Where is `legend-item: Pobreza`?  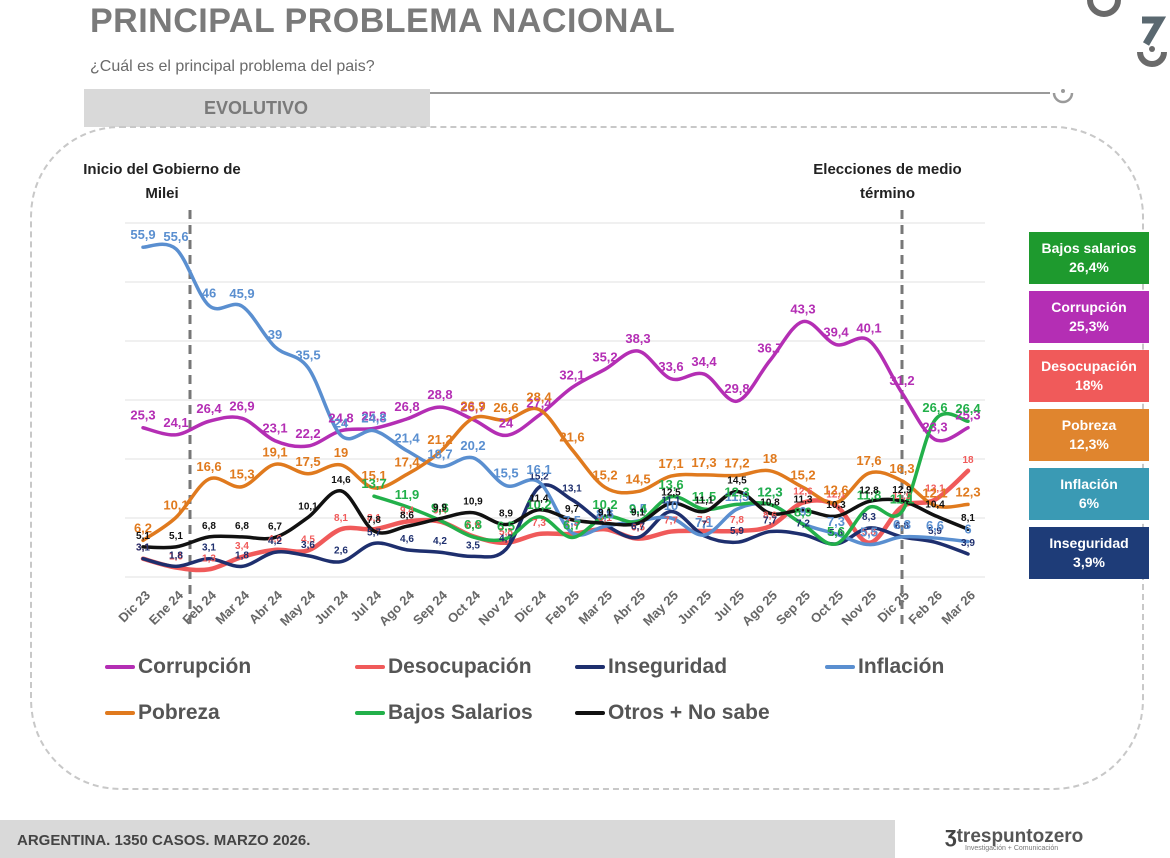
legend-item: Pobreza is located at coordinates (162, 713).